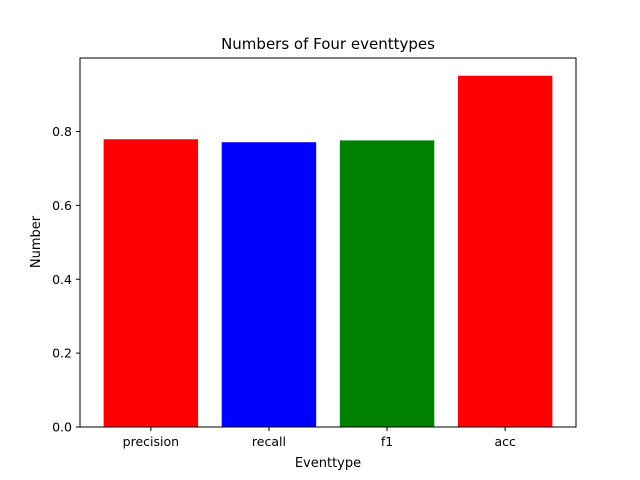 The height and width of the screenshot is (480, 640). I want to click on chart-title: Numbers of Four eventtypes, so click(328, 44).